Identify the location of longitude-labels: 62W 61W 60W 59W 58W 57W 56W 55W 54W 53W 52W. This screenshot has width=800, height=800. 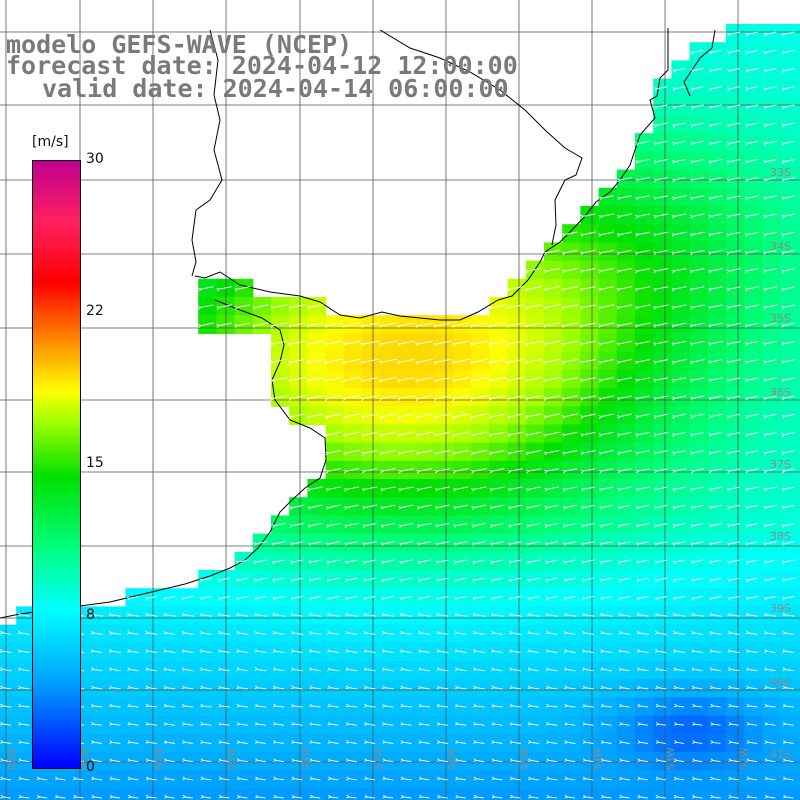
(378, 758).